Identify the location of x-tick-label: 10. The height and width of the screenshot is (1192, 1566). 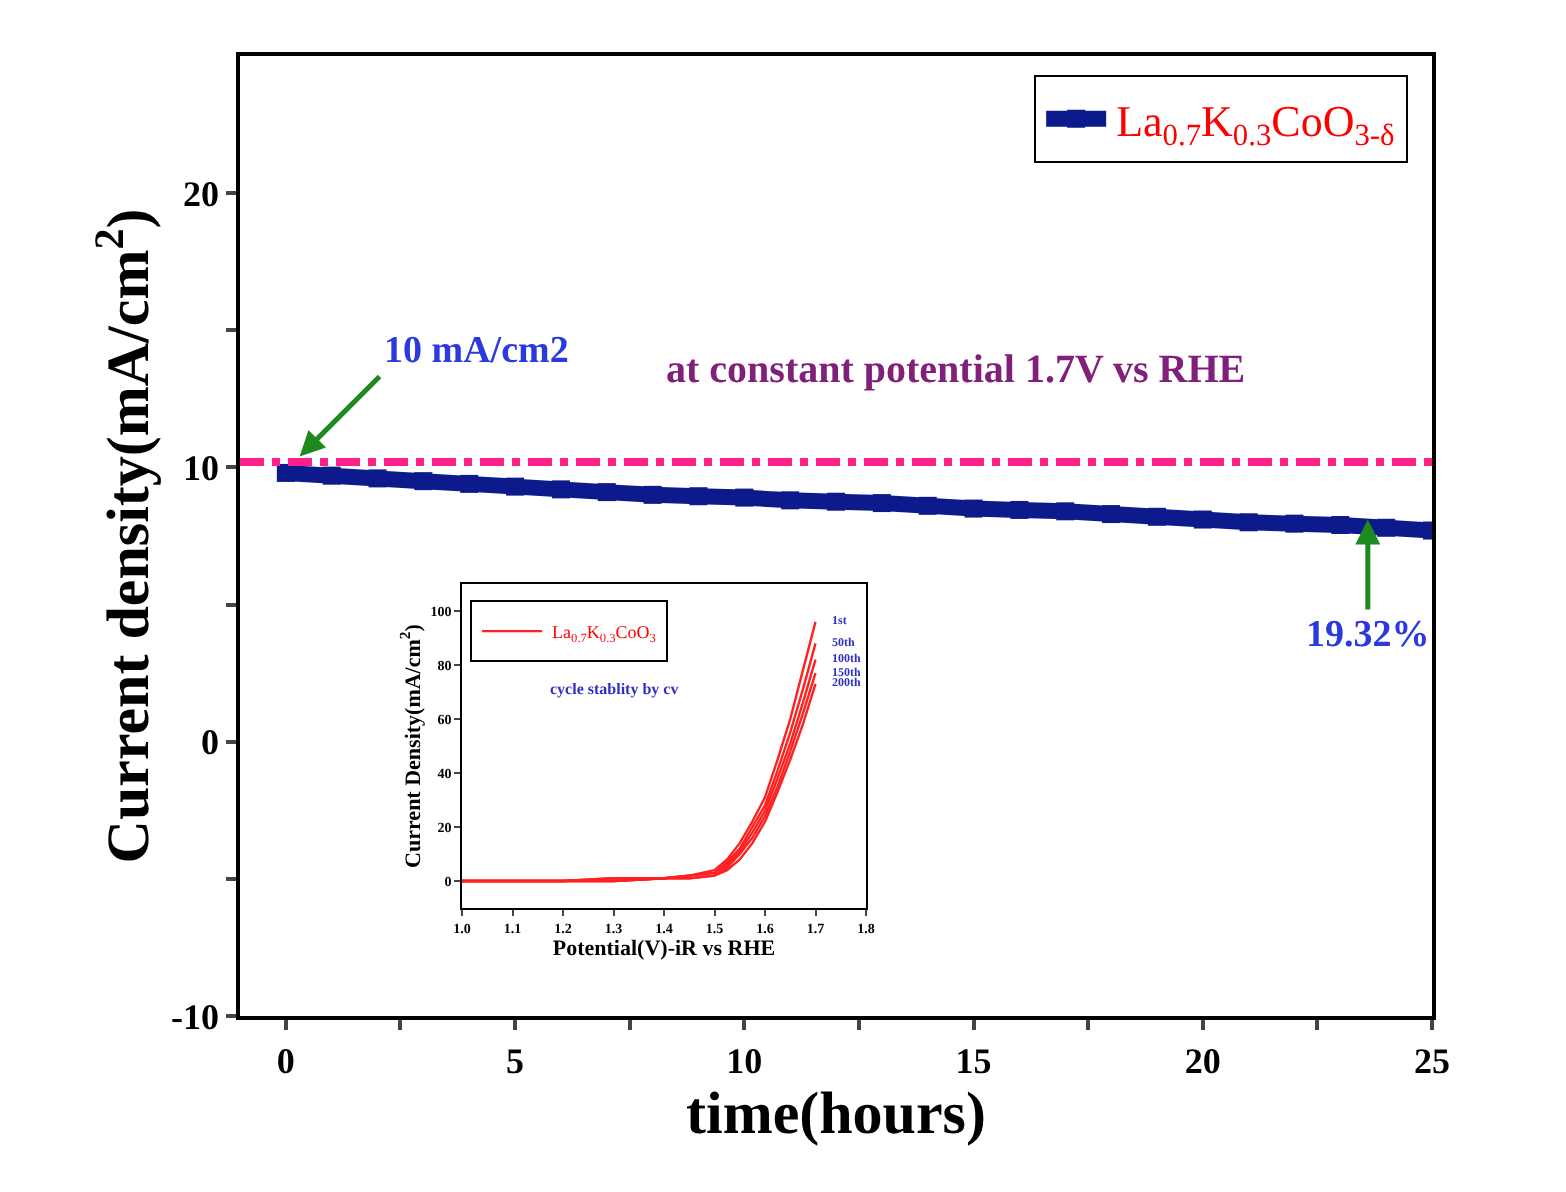
(744, 1061).